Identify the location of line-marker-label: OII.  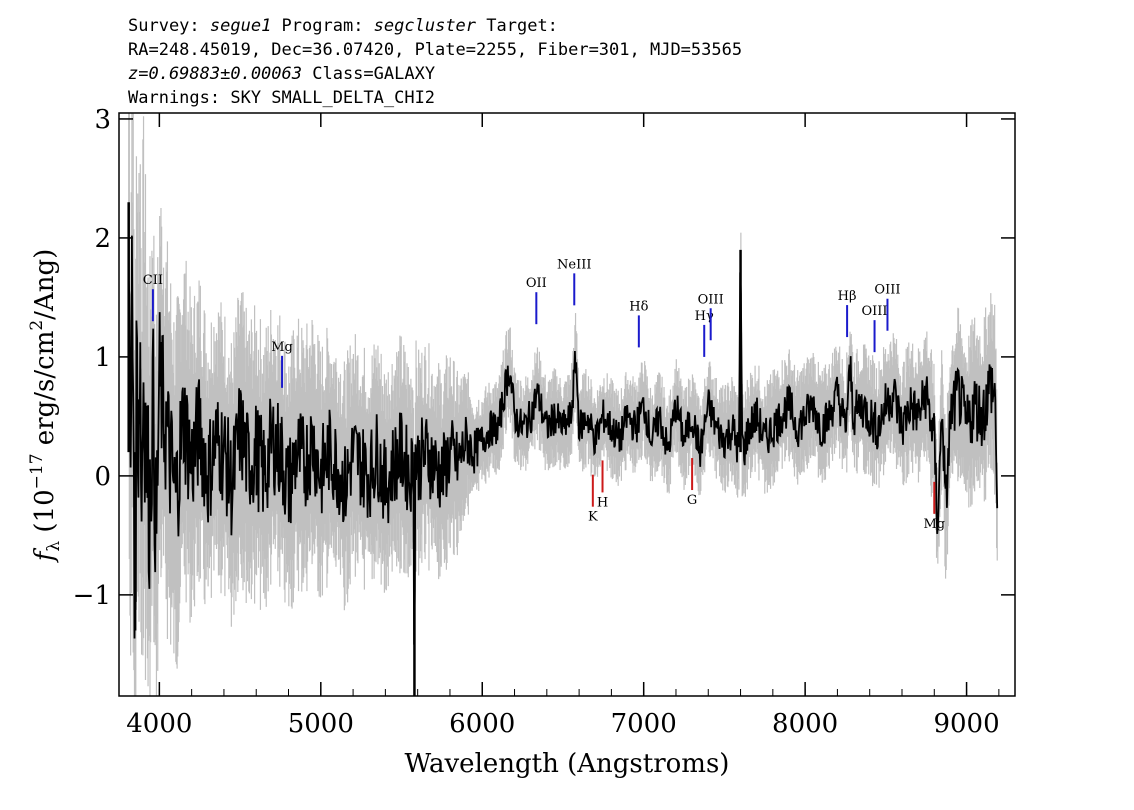
(536, 283).